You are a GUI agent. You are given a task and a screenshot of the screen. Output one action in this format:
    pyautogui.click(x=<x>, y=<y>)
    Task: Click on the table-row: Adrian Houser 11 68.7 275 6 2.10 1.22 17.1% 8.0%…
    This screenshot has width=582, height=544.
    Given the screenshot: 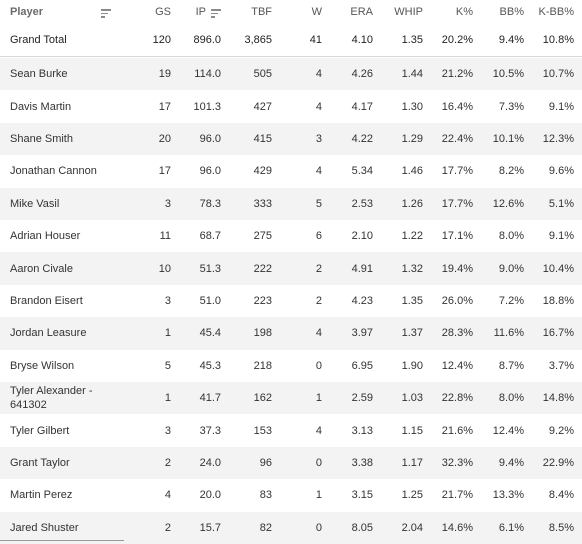 What is the action you would take?
    pyautogui.click(x=291, y=236)
    